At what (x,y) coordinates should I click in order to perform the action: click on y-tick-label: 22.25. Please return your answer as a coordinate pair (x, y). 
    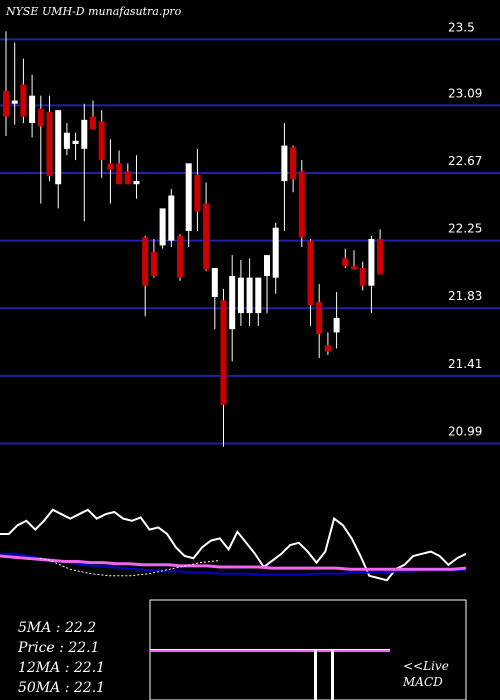
    Looking at the image, I should click on (465, 229).